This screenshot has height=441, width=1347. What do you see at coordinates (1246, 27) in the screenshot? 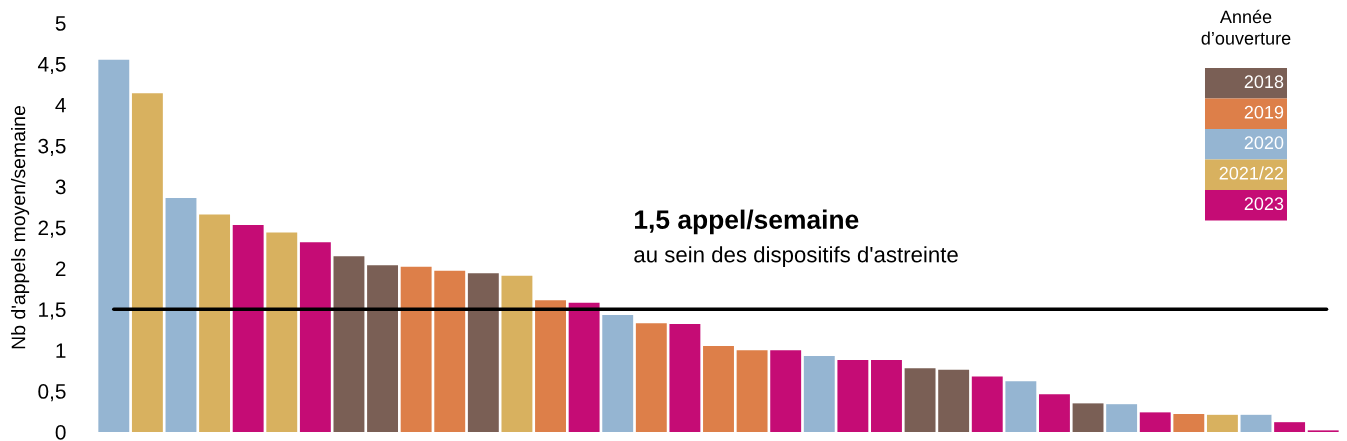
I see `legend-title: Année d’ouverture` at bounding box center [1246, 27].